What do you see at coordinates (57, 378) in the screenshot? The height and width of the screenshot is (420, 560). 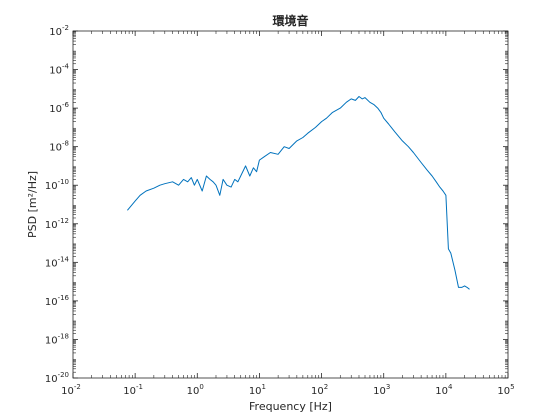 I see `y-tick-label: 10⁻²⁰` at bounding box center [57, 378].